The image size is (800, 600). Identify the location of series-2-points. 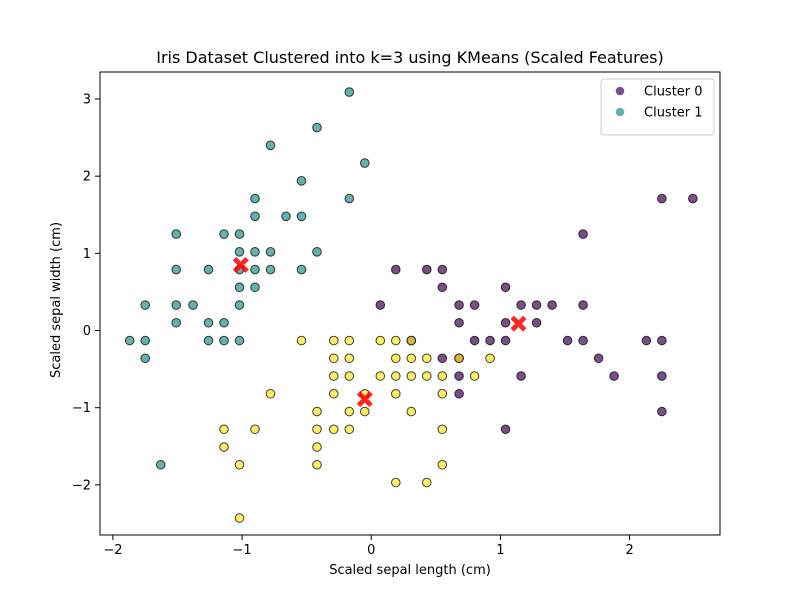
(357, 429).